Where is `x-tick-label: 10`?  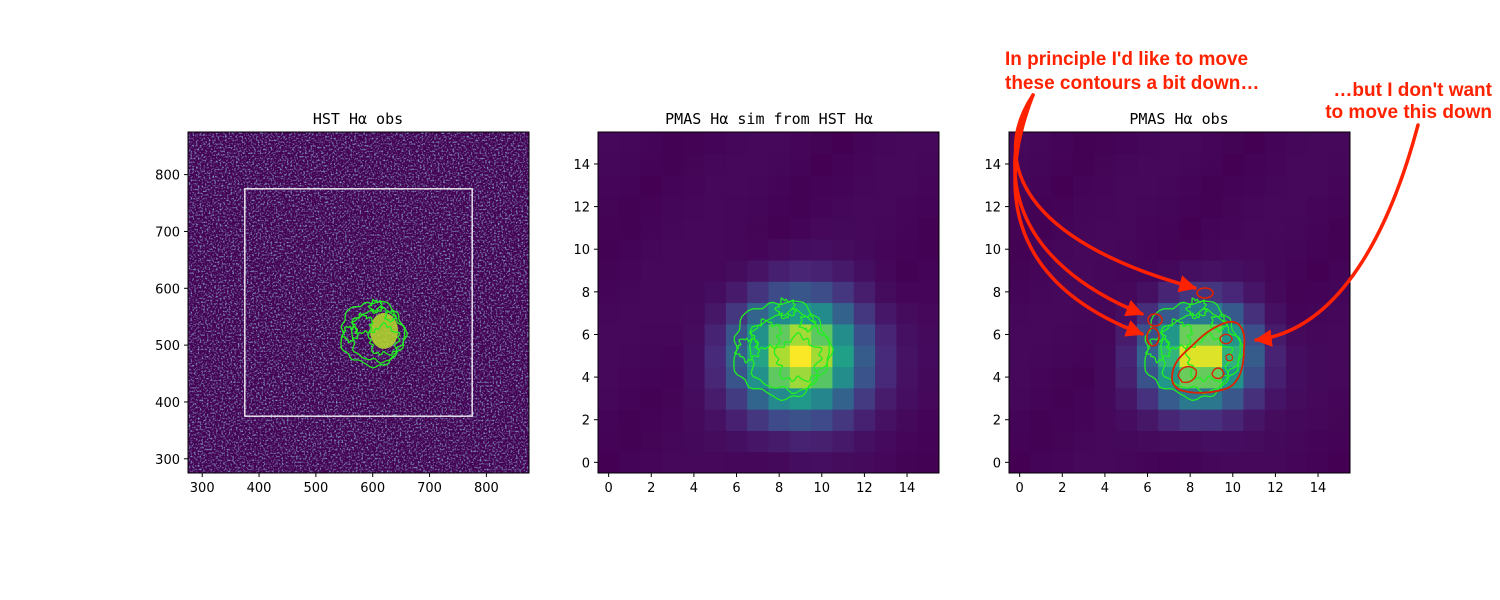 x-tick-label: 10 is located at coordinates (1233, 488).